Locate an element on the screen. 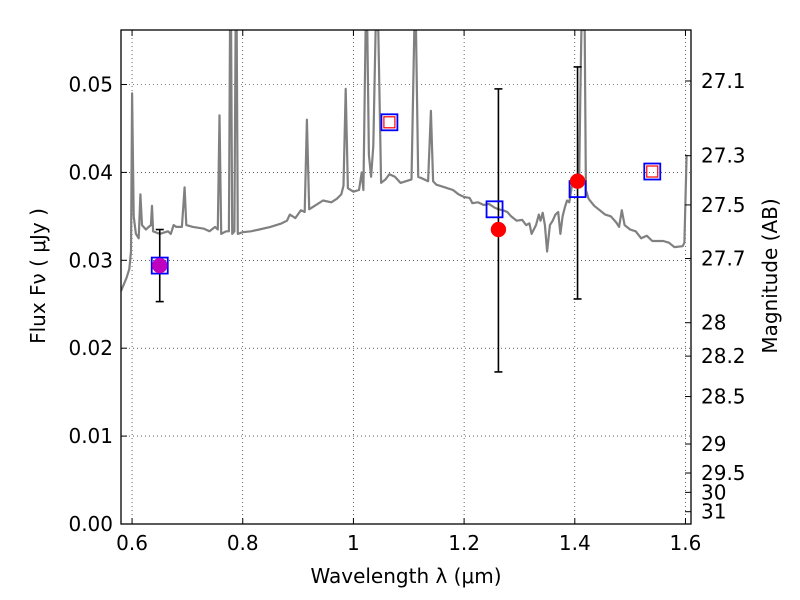 This screenshot has width=800, height=600. y-tick-label: 0.02 is located at coordinates (90, 348).